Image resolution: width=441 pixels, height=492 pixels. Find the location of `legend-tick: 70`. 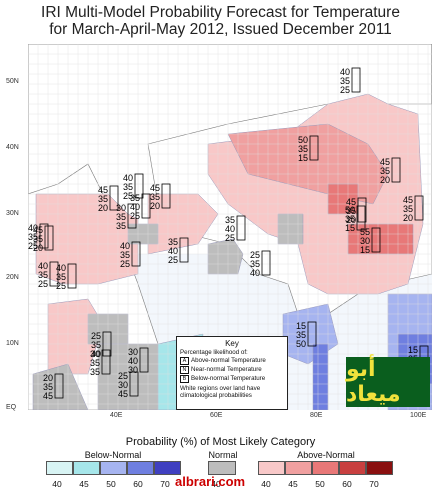

legend-tick: 70 is located at coordinates (165, 484).